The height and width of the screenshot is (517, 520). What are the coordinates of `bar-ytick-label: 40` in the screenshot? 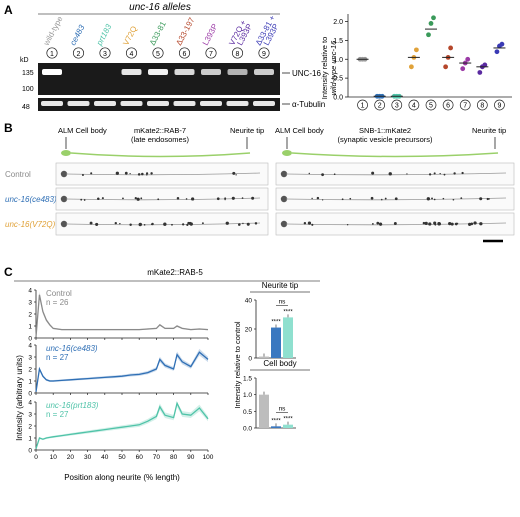 It's located at (249, 301).